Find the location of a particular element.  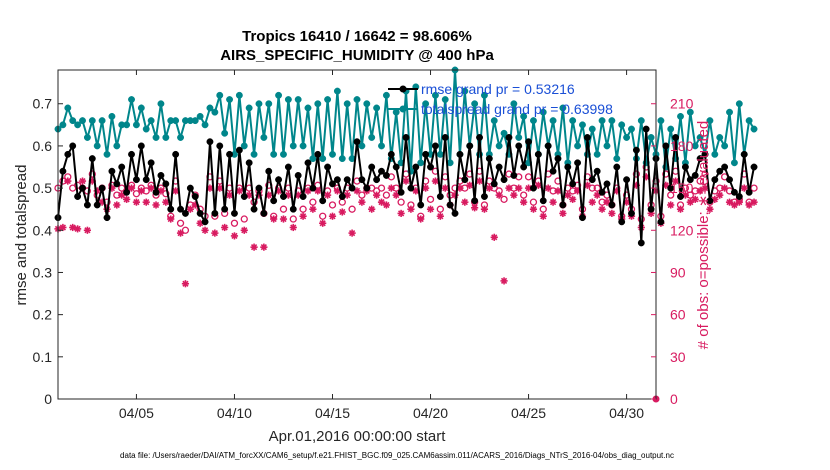

y-tick-label: 0.4 is located at coordinates (43, 230).